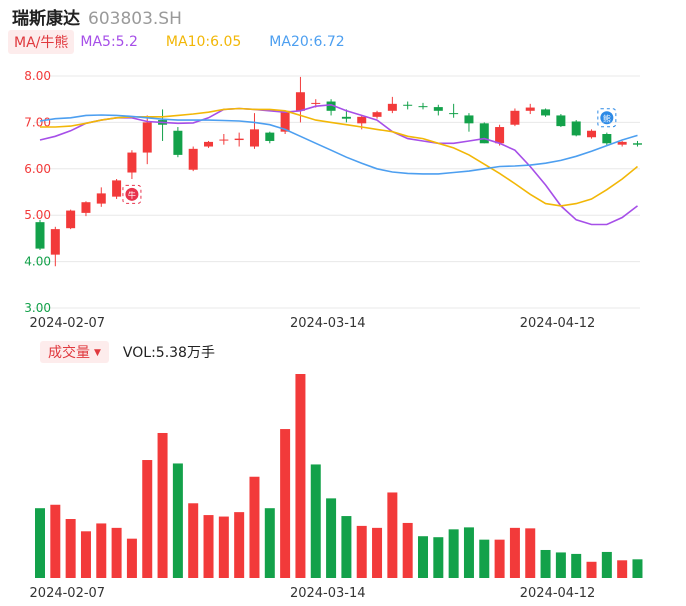 The height and width of the screenshot is (606, 686). What do you see at coordinates (37, 262) in the screenshot?
I see `y-tick-label: 4.00` at bounding box center [37, 262].